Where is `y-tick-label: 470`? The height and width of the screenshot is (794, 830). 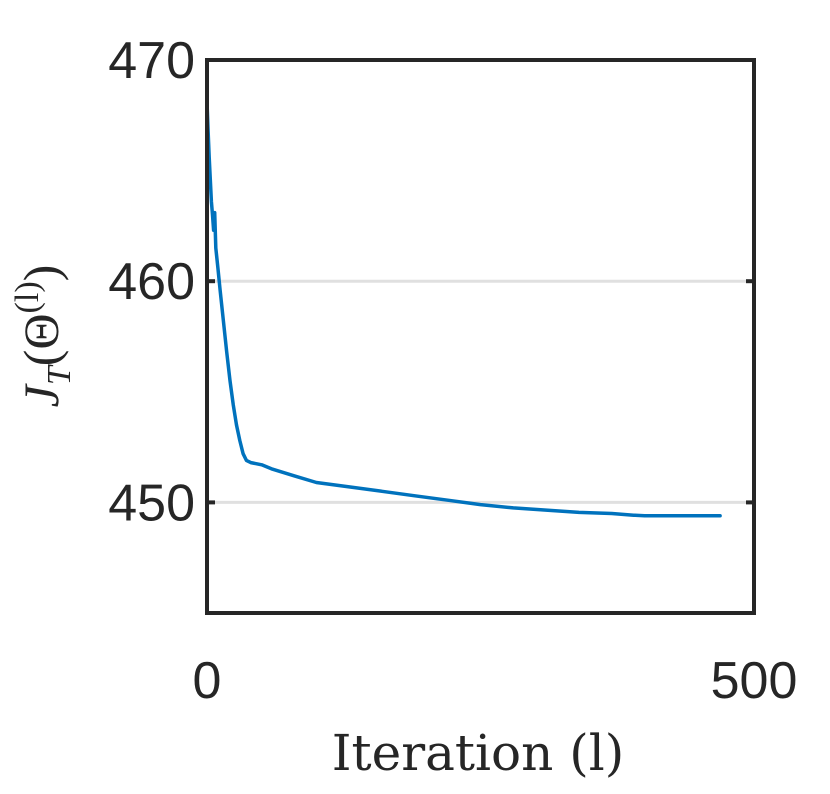
y-tick-label: 470 is located at coordinates (151, 61).